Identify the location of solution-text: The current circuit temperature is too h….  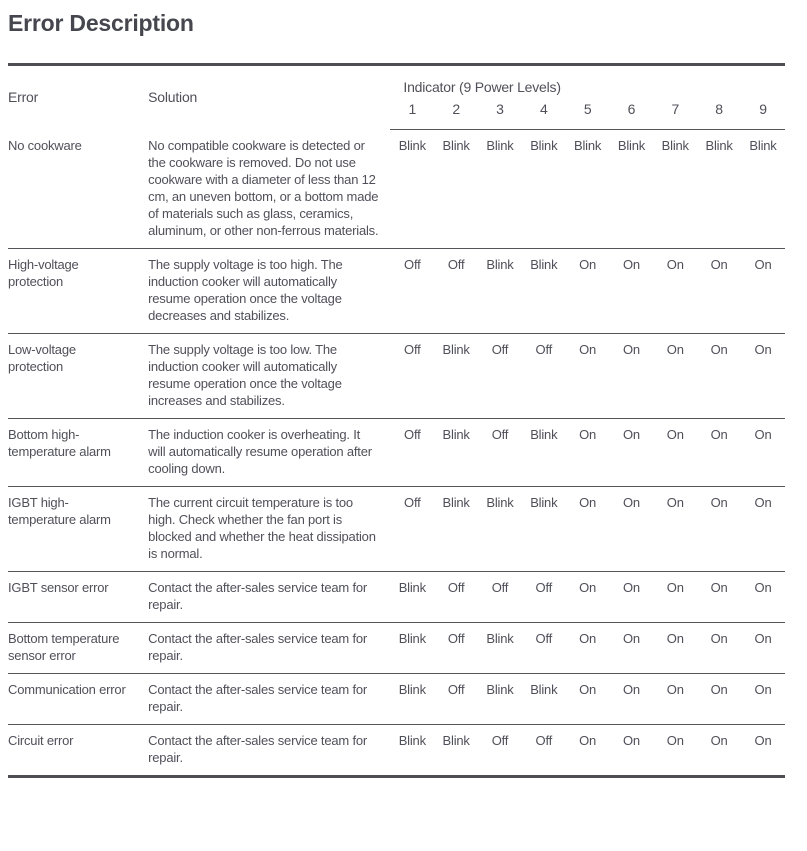
(269, 528).